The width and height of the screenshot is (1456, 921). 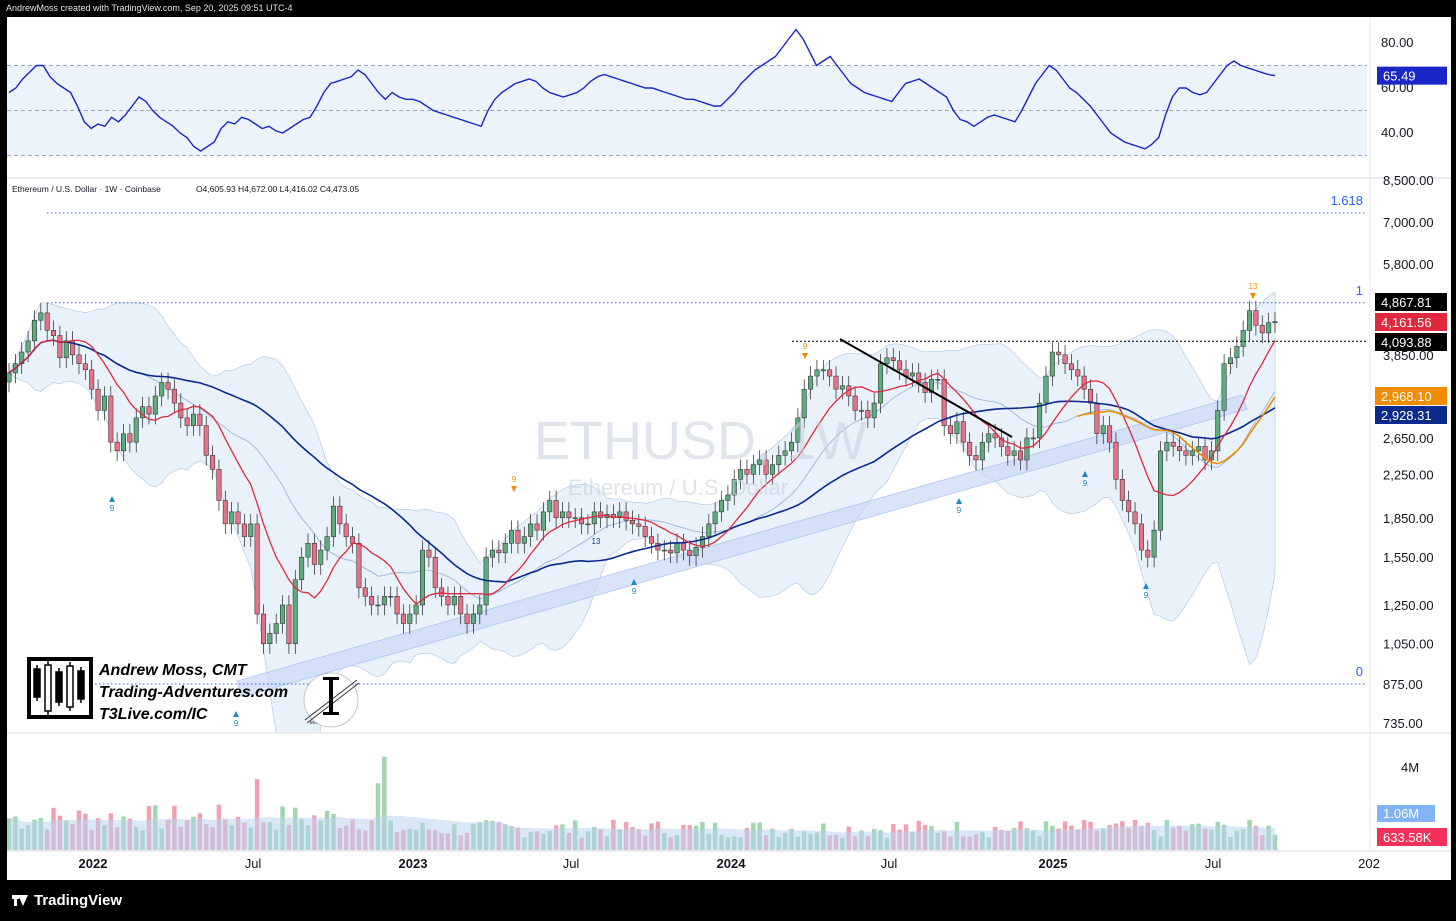 I want to click on time-axis: 2022 Jul 2023 Jul 2024 Jul 2025 Jul 202, so click(x=729, y=860).